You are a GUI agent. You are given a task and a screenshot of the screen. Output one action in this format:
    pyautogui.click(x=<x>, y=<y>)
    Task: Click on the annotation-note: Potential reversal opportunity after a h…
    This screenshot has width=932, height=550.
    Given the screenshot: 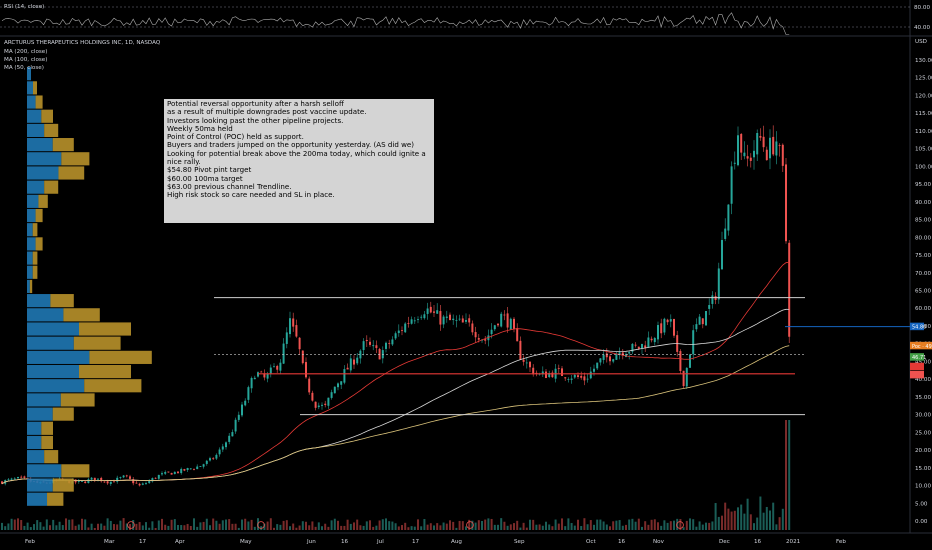 What is the action you would take?
    pyautogui.click(x=299, y=161)
    